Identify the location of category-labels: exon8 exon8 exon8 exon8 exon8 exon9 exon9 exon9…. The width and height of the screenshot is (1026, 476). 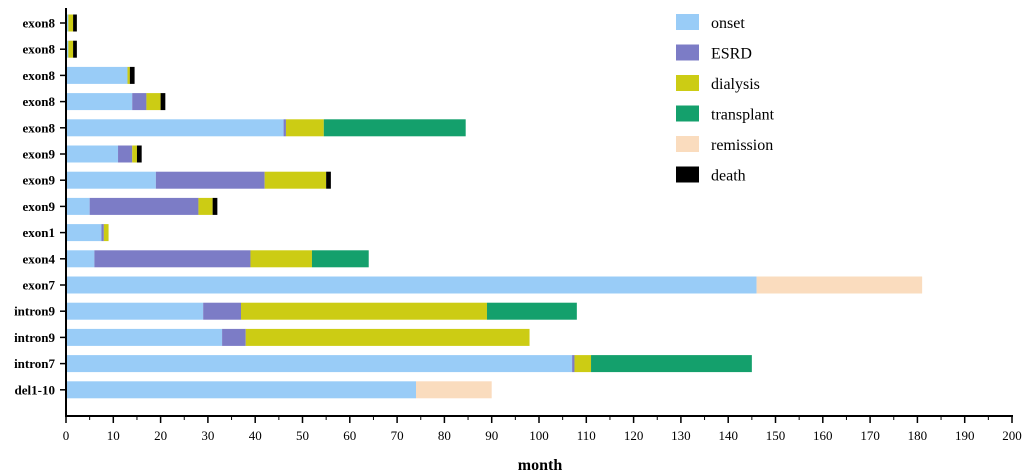
(40, 206).